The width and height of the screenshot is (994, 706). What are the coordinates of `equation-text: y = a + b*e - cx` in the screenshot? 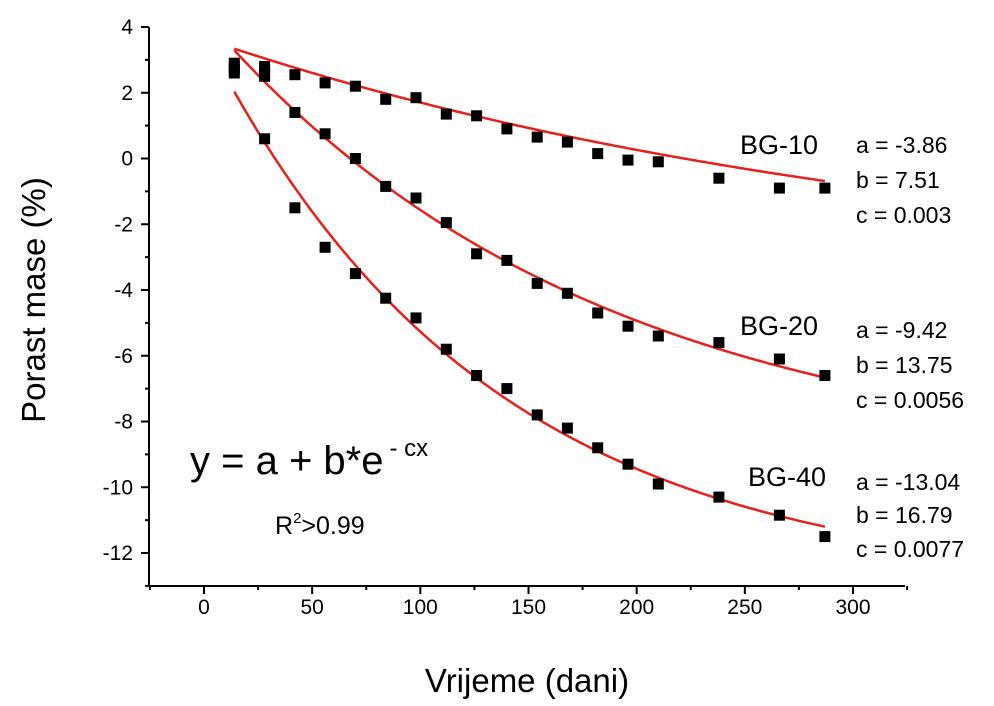 It's located at (309, 459).